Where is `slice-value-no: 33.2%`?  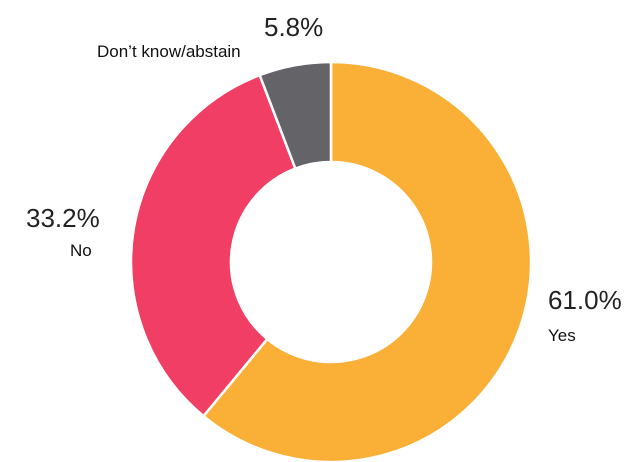 slice-value-no: 33.2% is located at coordinates (63, 218).